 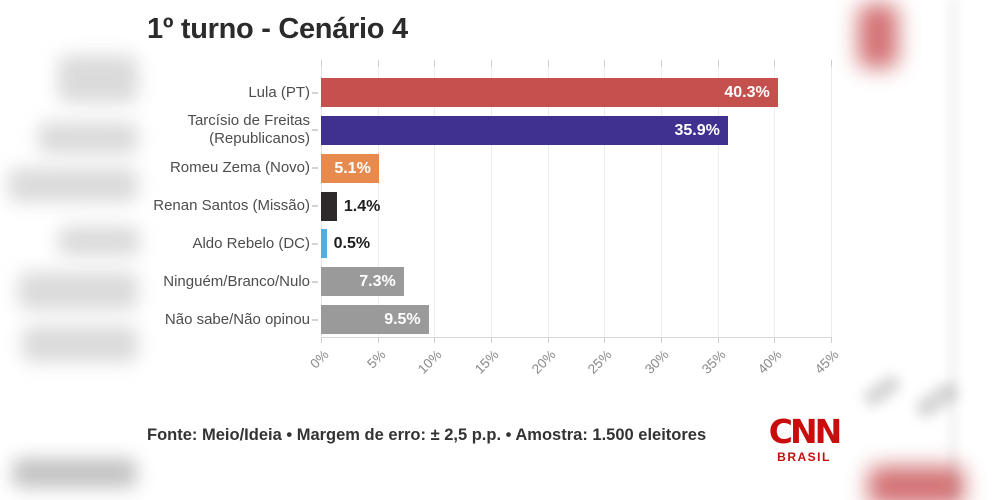 I want to click on x-axis-tick-label: 40%, so click(x=770, y=362).